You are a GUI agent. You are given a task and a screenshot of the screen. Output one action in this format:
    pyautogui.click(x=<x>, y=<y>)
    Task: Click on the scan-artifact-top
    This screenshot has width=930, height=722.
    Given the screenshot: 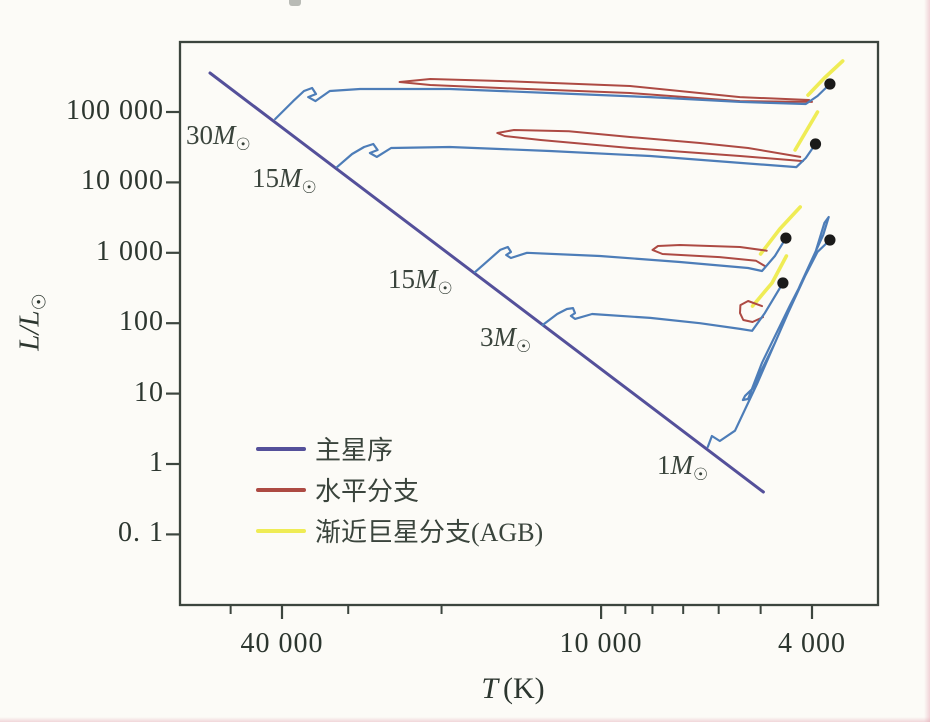 What is the action you would take?
    pyautogui.click(x=295, y=3)
    